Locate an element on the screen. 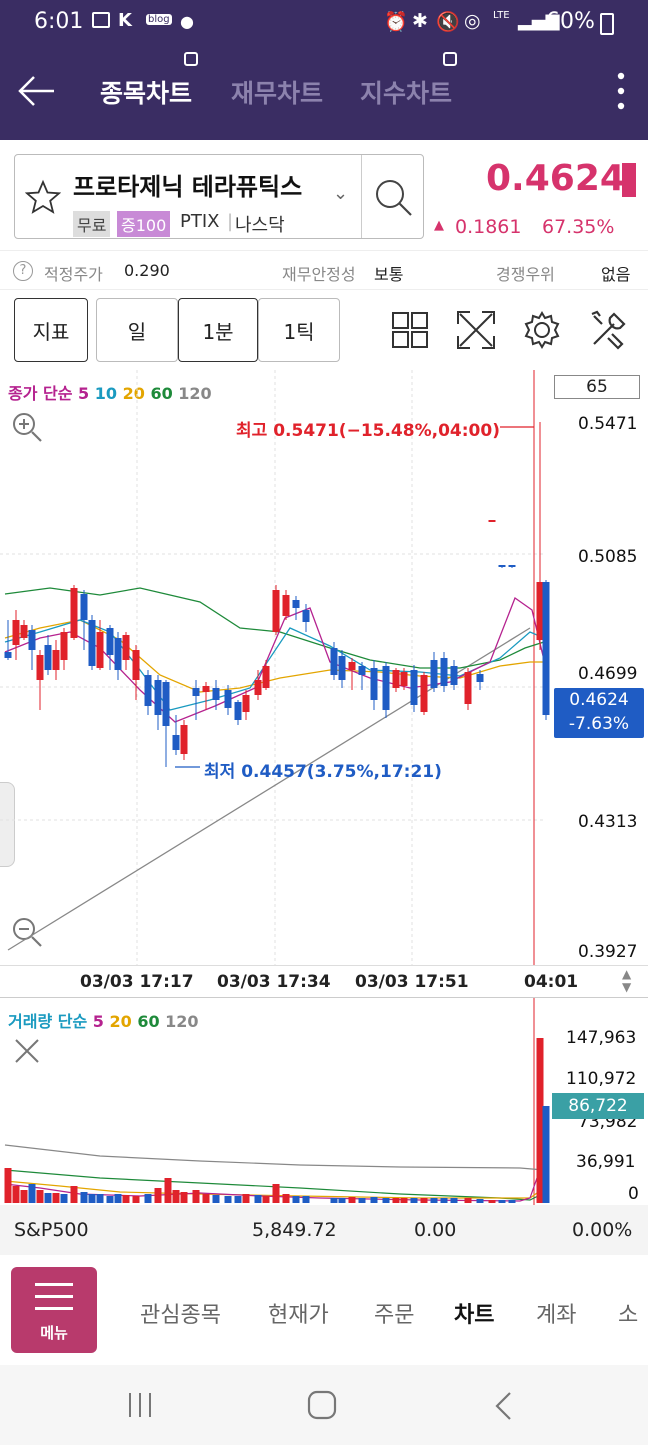  mute-icon: 🔇 is located at coordinates (448, 22).